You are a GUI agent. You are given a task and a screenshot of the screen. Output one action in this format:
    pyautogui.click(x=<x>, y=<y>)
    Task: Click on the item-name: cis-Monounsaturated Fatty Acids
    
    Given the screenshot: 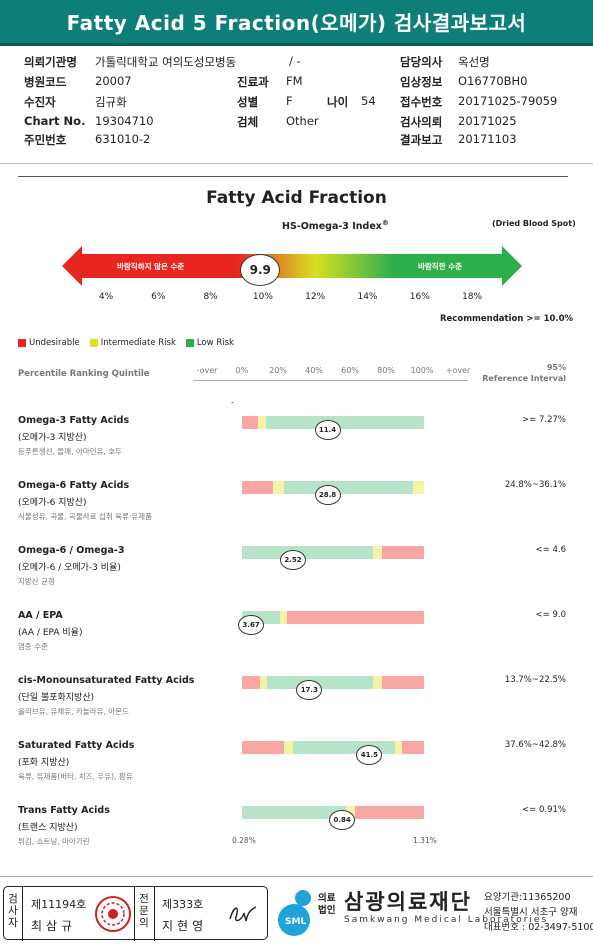 What is the action you would take?
    pyautogui.click(x=106, y=680)
    